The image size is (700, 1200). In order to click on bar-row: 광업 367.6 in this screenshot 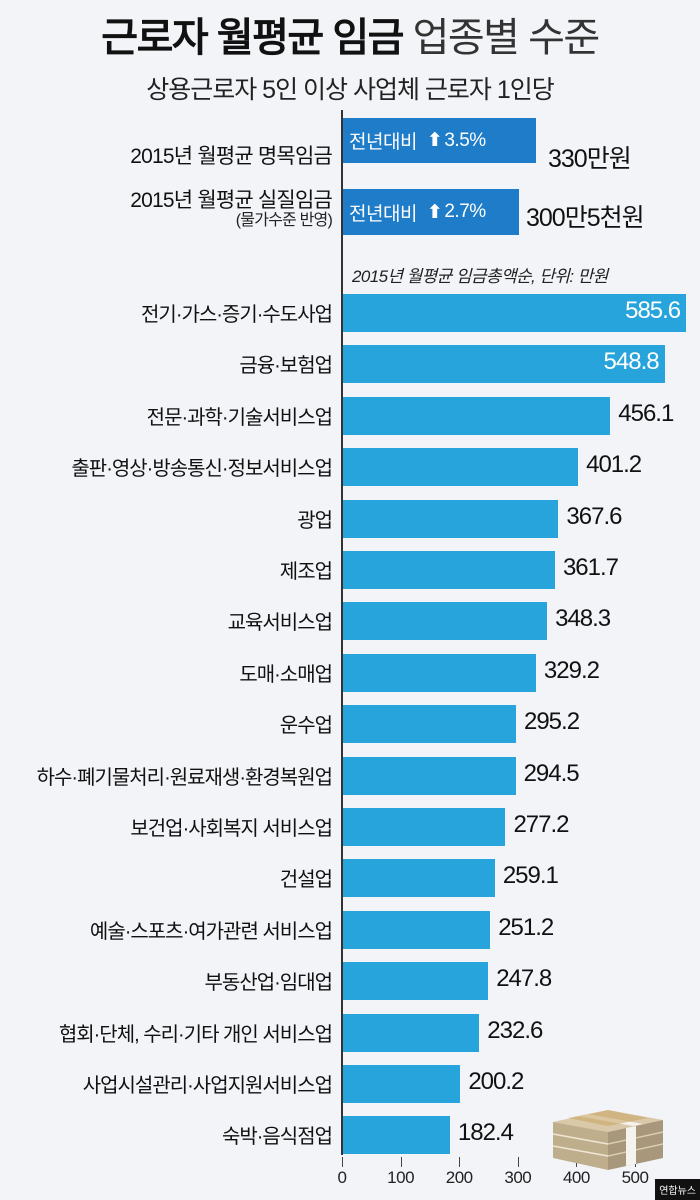, I will do `click(350, 518)`.